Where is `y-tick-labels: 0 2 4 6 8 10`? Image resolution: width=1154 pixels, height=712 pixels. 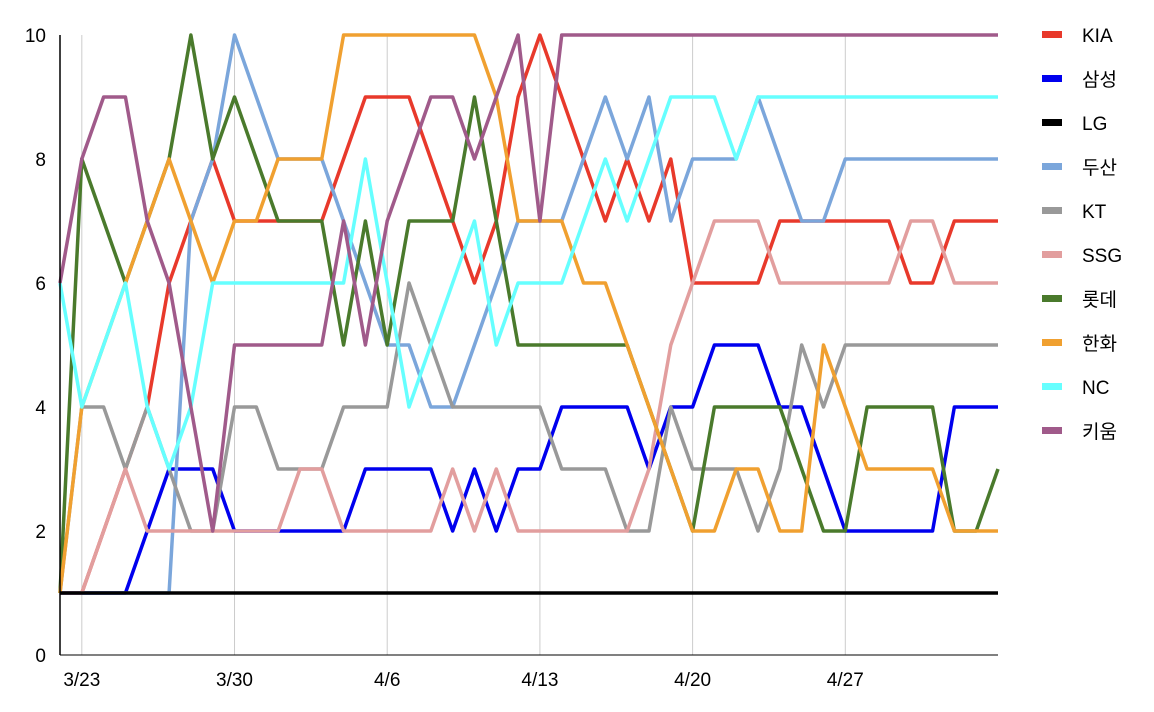 y-tick-labels: 0 2 4 6 8 10 is located at coordinates (36, 346).